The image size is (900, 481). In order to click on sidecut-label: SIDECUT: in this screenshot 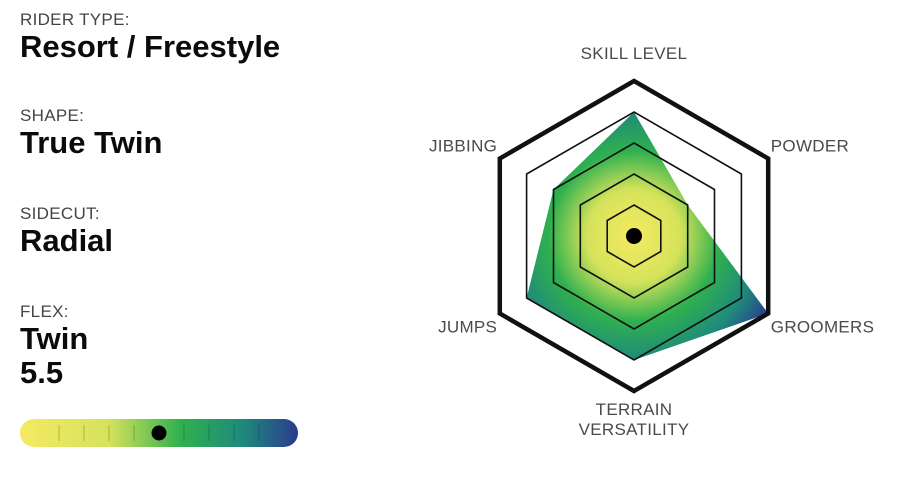, I will do `click(60, 213)`.